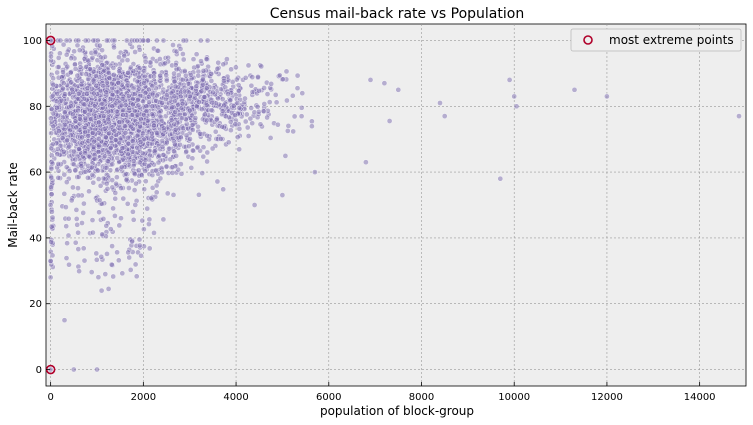 The image size is (753, 425). Describe the element at coordinates (143, 397) in the screenshot. I see `x-tick-label: 2000` at that location.